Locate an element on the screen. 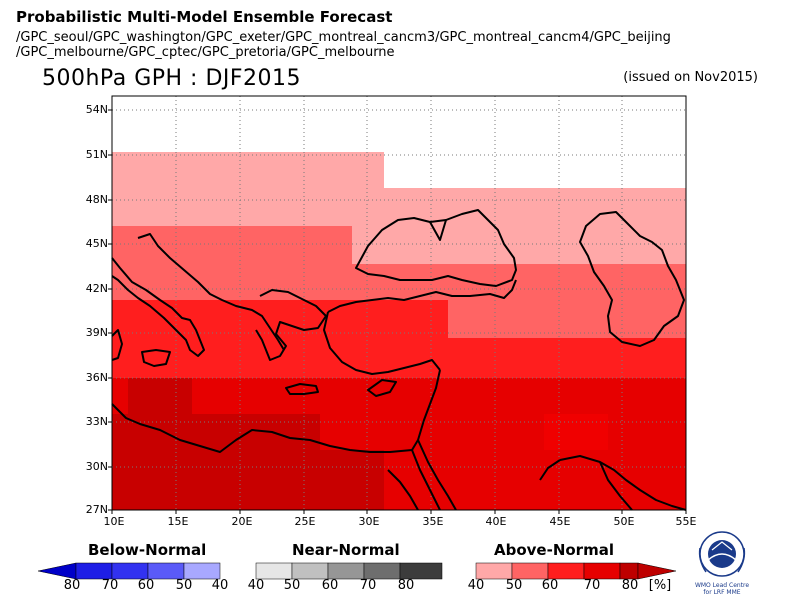  legend-title-below-normal: Below-Normal is located at coordinates (147, 550).